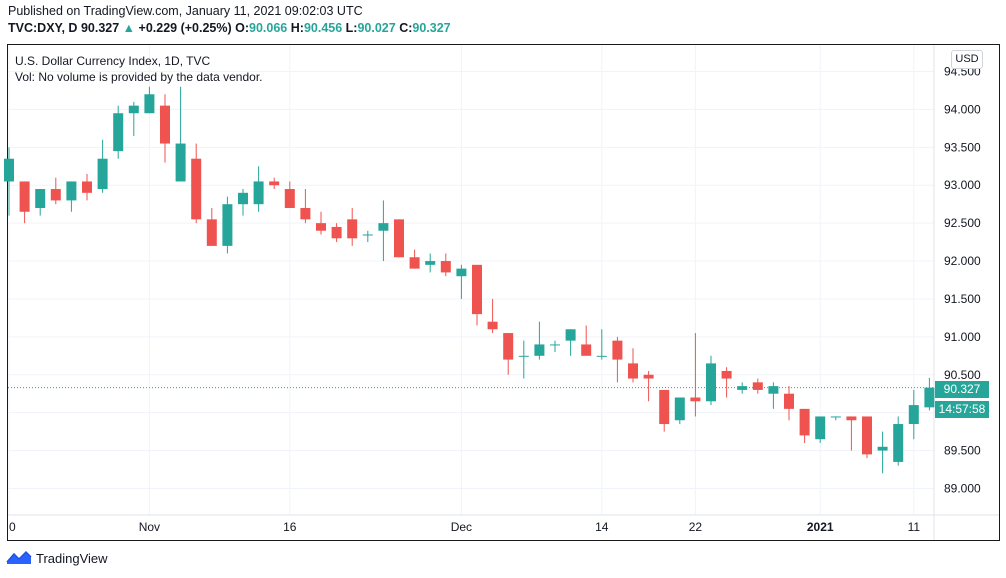 The width and height of the screenshot is (1006, 578). I want to click on price-change: +0.229 (+0.25%), so click(185, 28).